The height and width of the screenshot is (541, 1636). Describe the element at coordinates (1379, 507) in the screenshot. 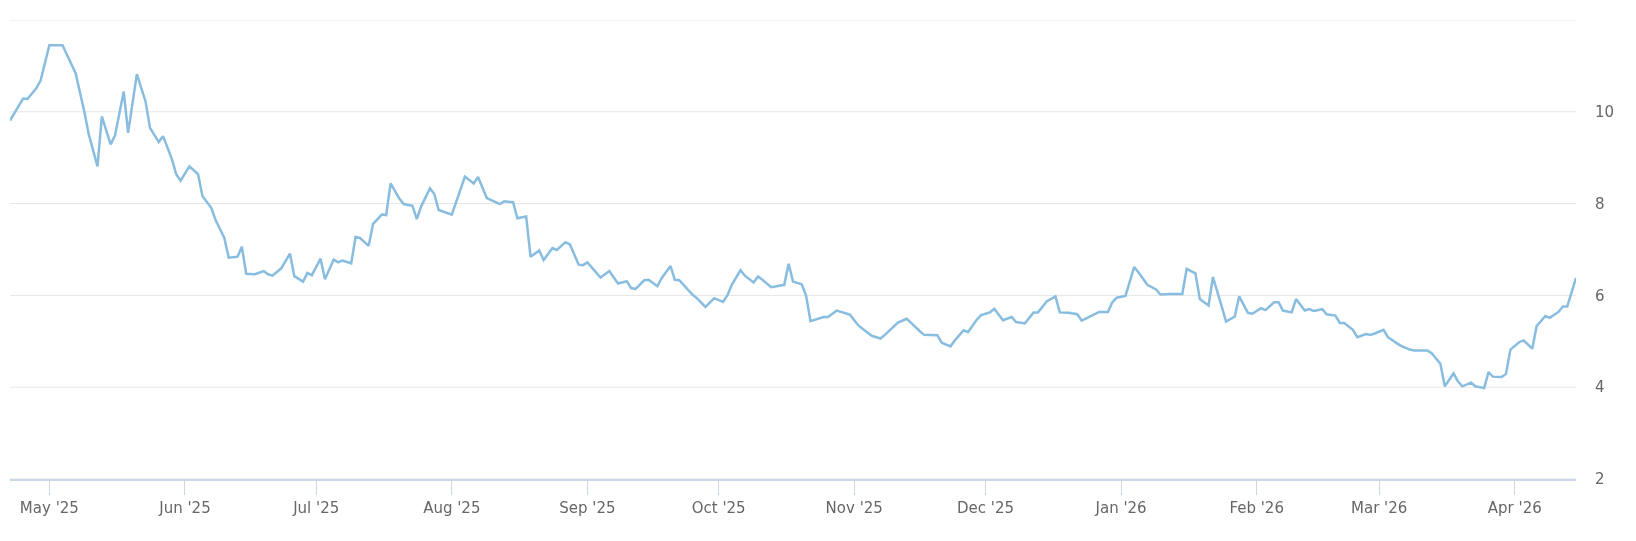

I see `x-tick-label: Mar '26` at that location.